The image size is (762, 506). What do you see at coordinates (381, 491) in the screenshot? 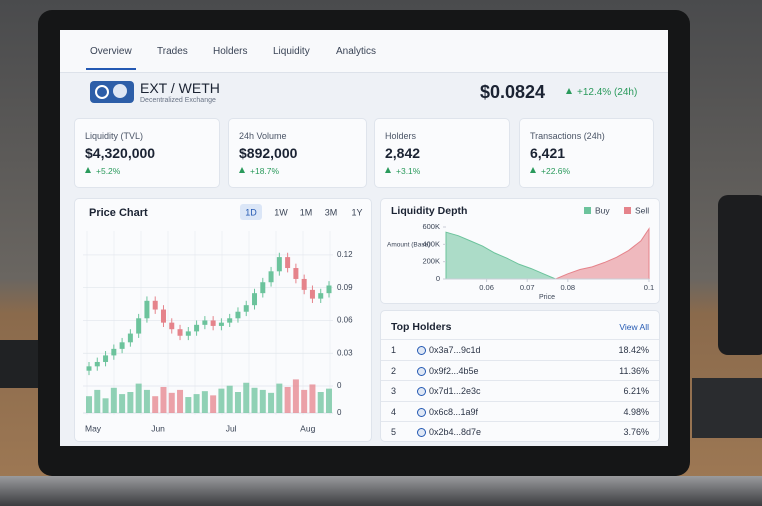
I see `laptop-base` at bounding box center [381, 491].